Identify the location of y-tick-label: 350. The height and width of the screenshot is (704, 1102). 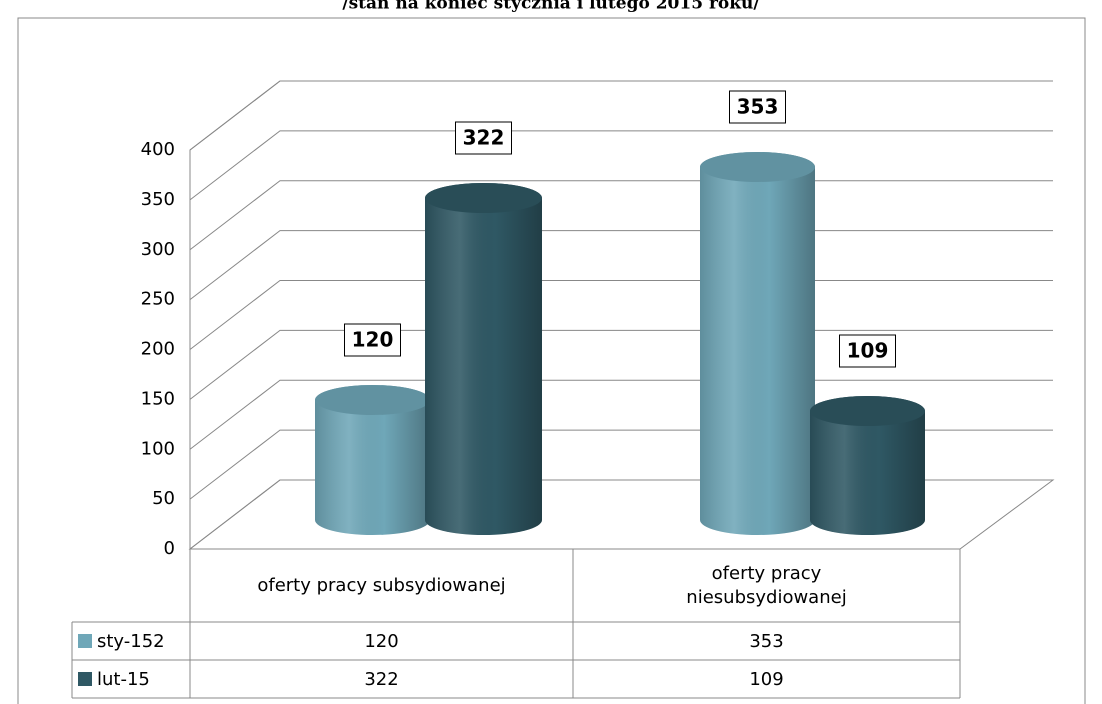
(158, 199).